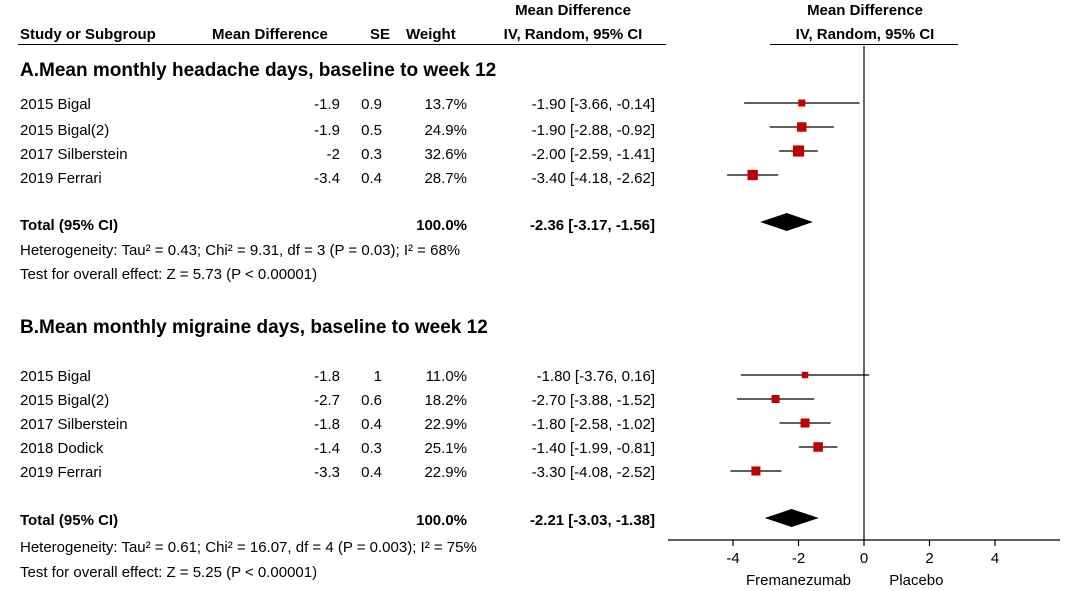  Describe the element at coordinates (371, 104) in the screenshot. I see `standard-error: 0.9` at that location.